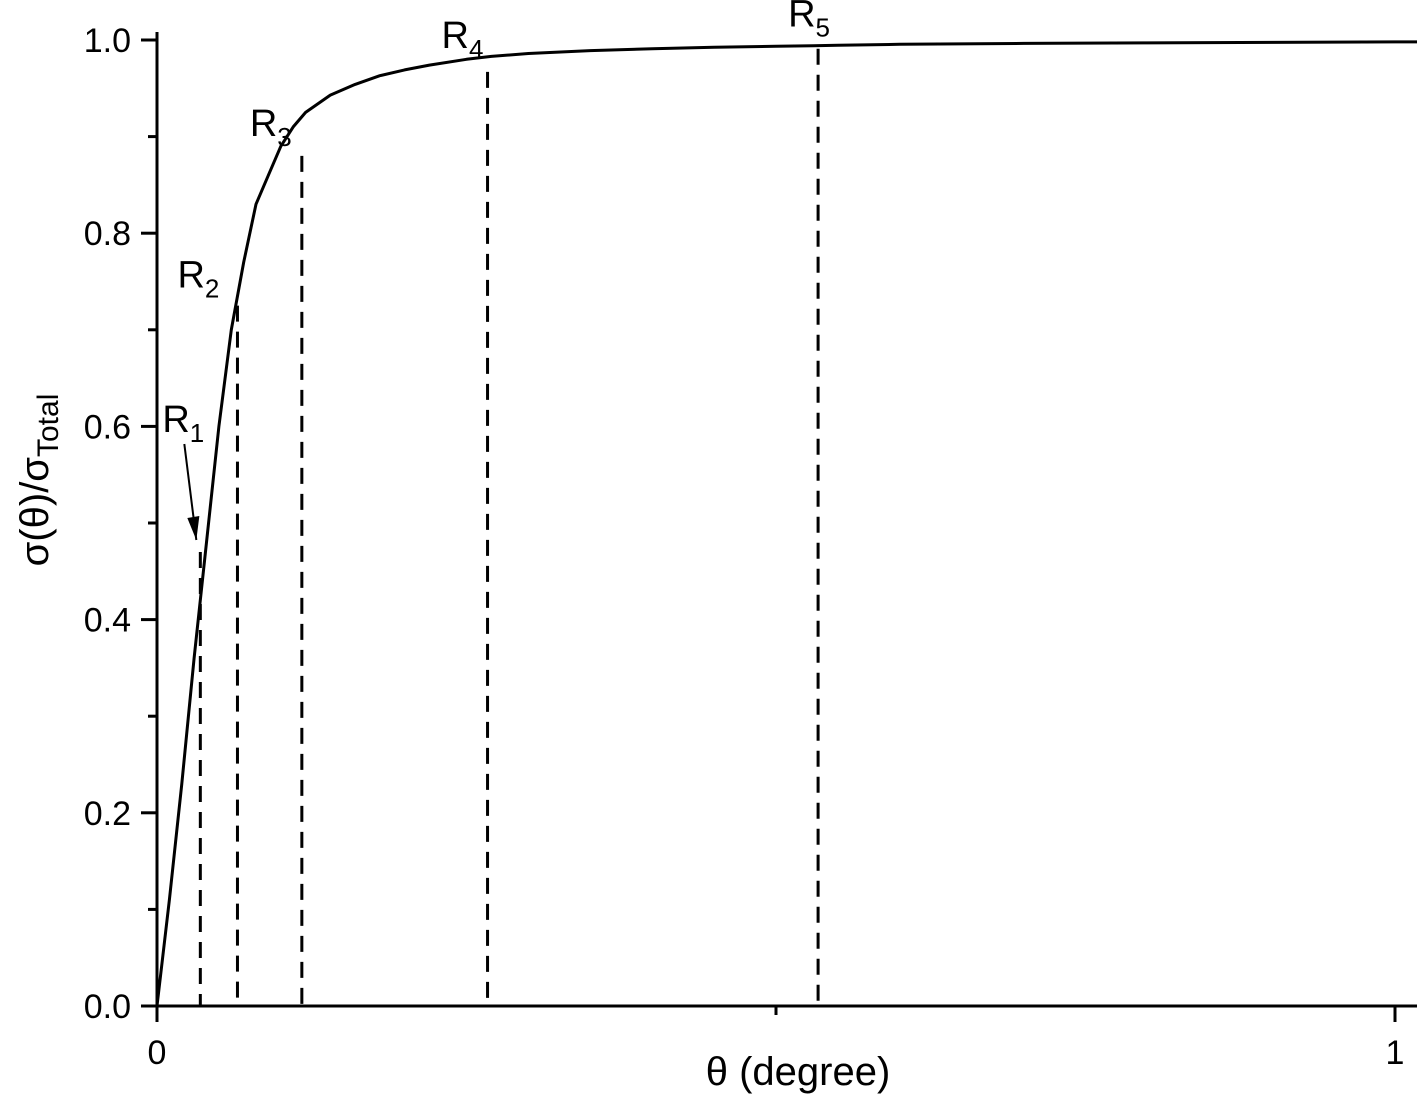 The image size is (1419, 1101). What do you see at coordinates (107, 814) in the screenshot?
I see `y-tick-label: 0.2` at bounding box center [107, 814].